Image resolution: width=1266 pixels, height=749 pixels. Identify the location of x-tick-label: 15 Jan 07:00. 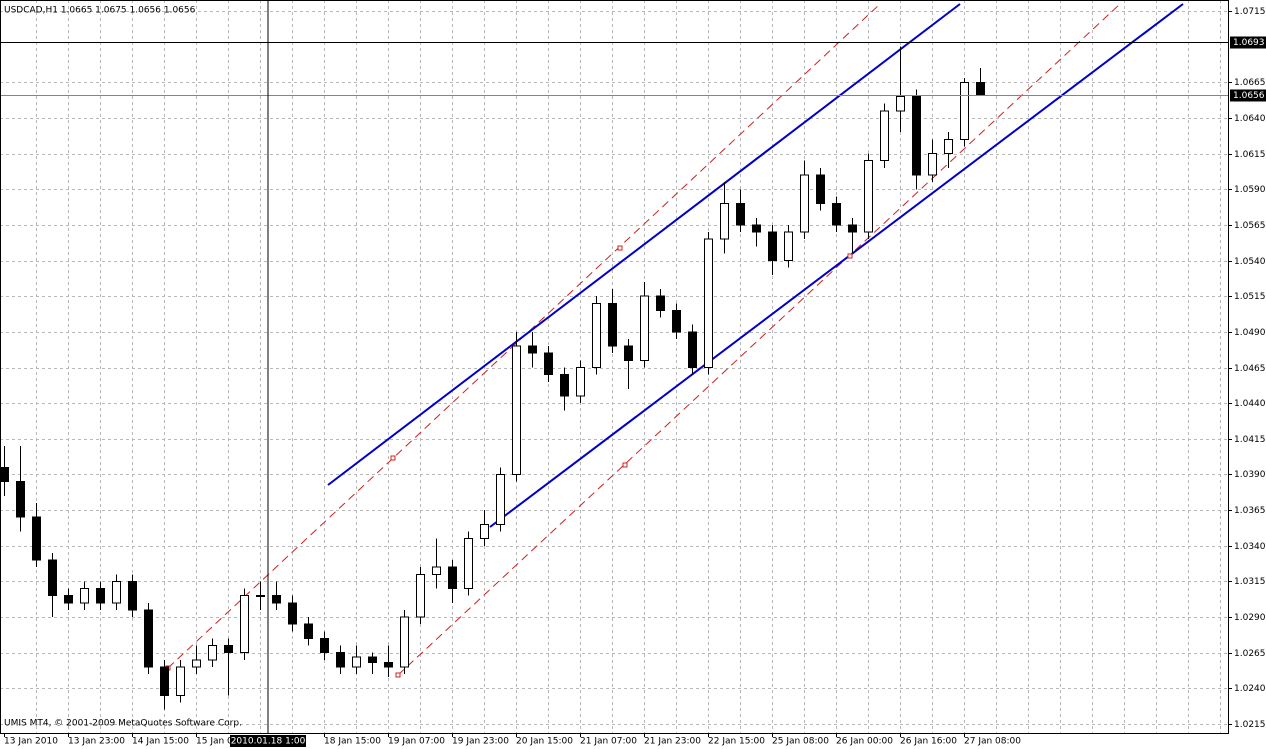
(224, 742).